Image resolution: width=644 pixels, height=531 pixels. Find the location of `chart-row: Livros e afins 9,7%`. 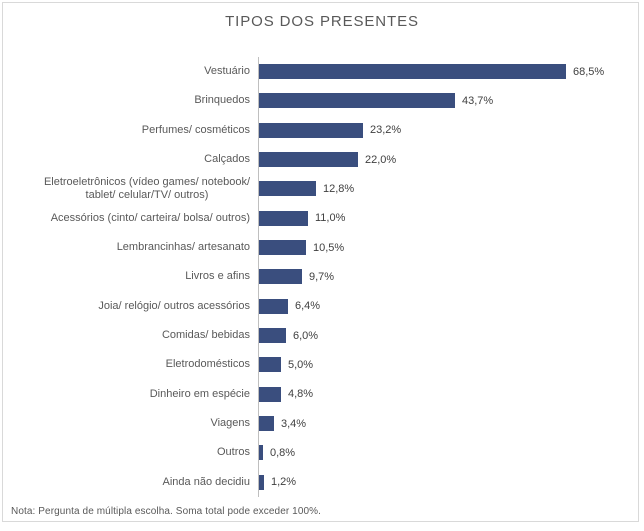

chart-row: Livros e afins 9,7% is located at coordinates (322, 276).